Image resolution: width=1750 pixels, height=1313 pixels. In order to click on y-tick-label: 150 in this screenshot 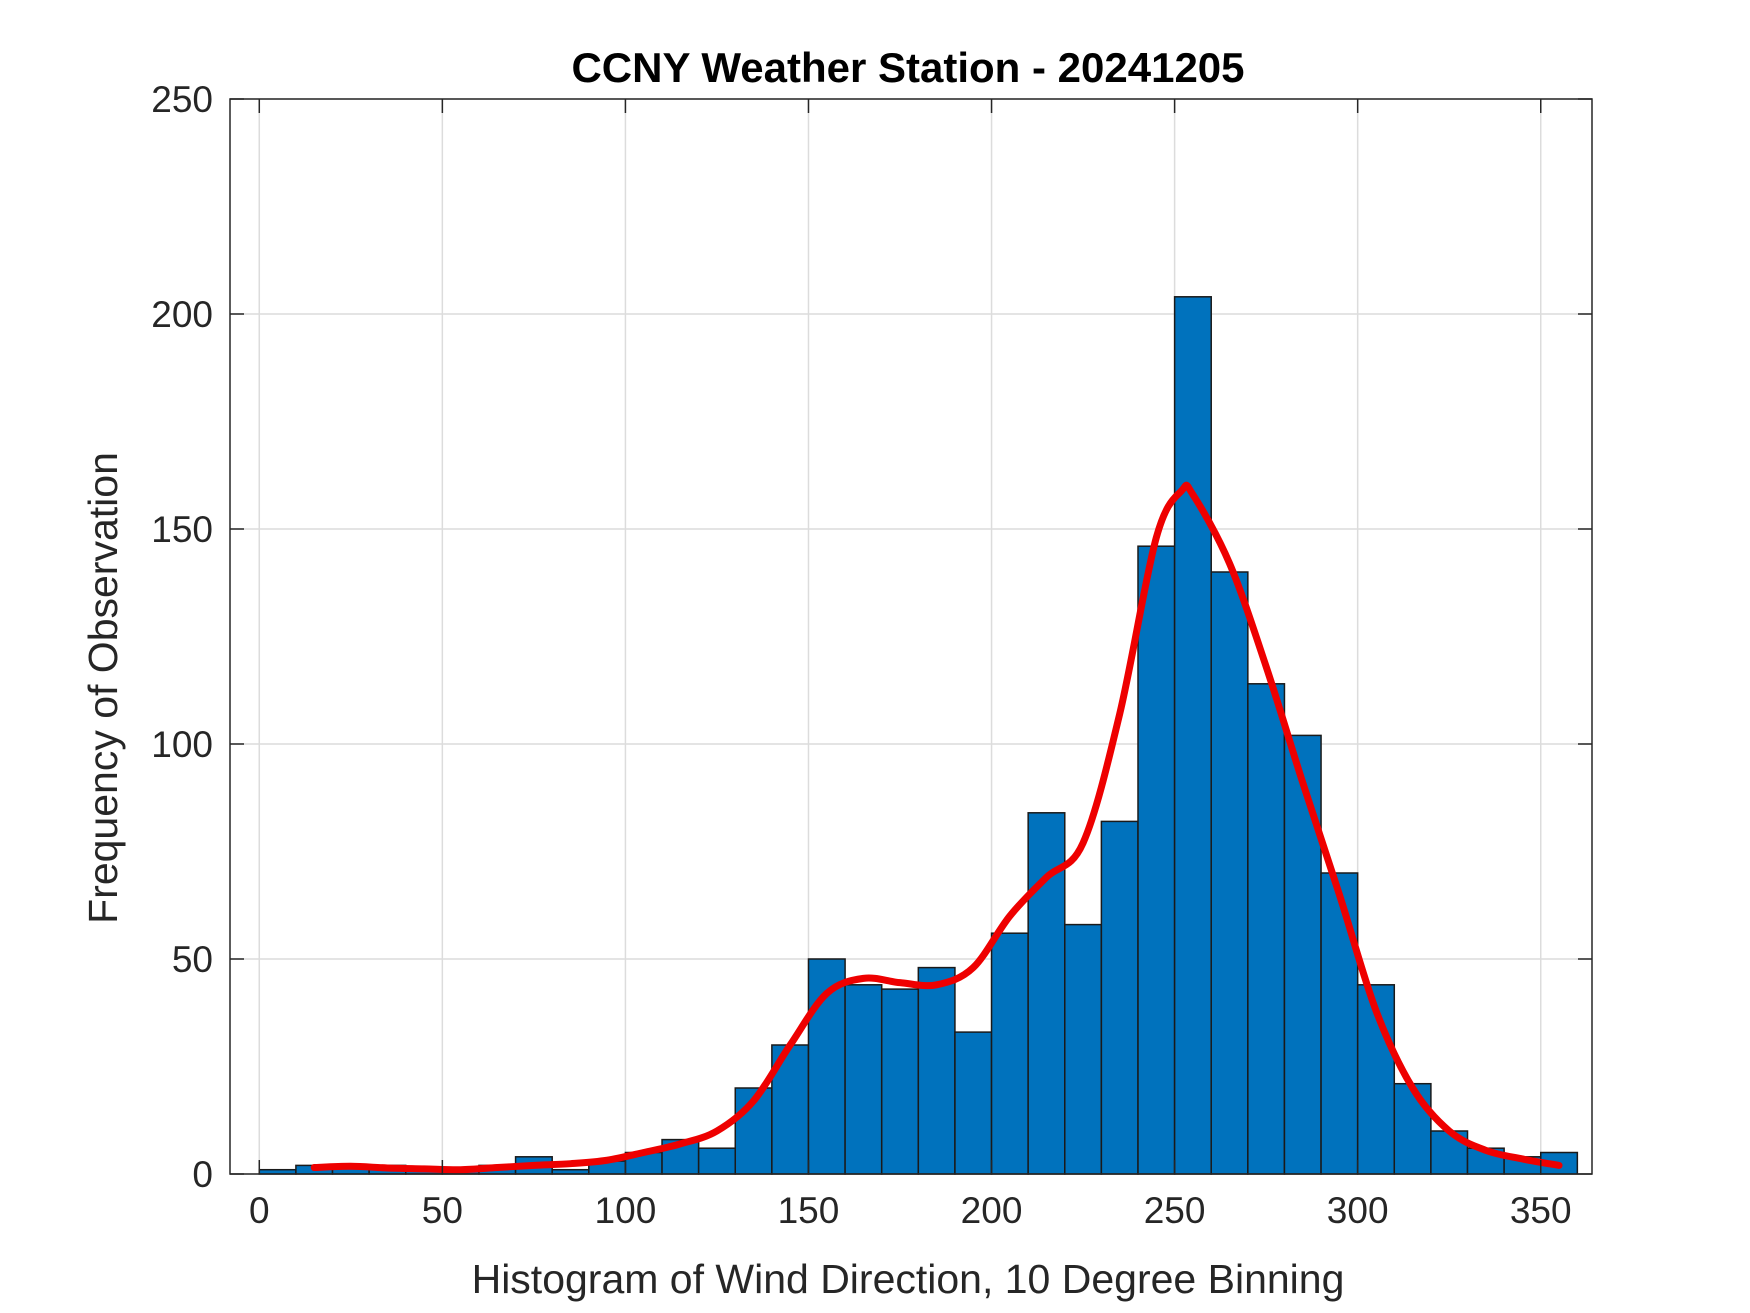, I will do `click(182, 529)`.